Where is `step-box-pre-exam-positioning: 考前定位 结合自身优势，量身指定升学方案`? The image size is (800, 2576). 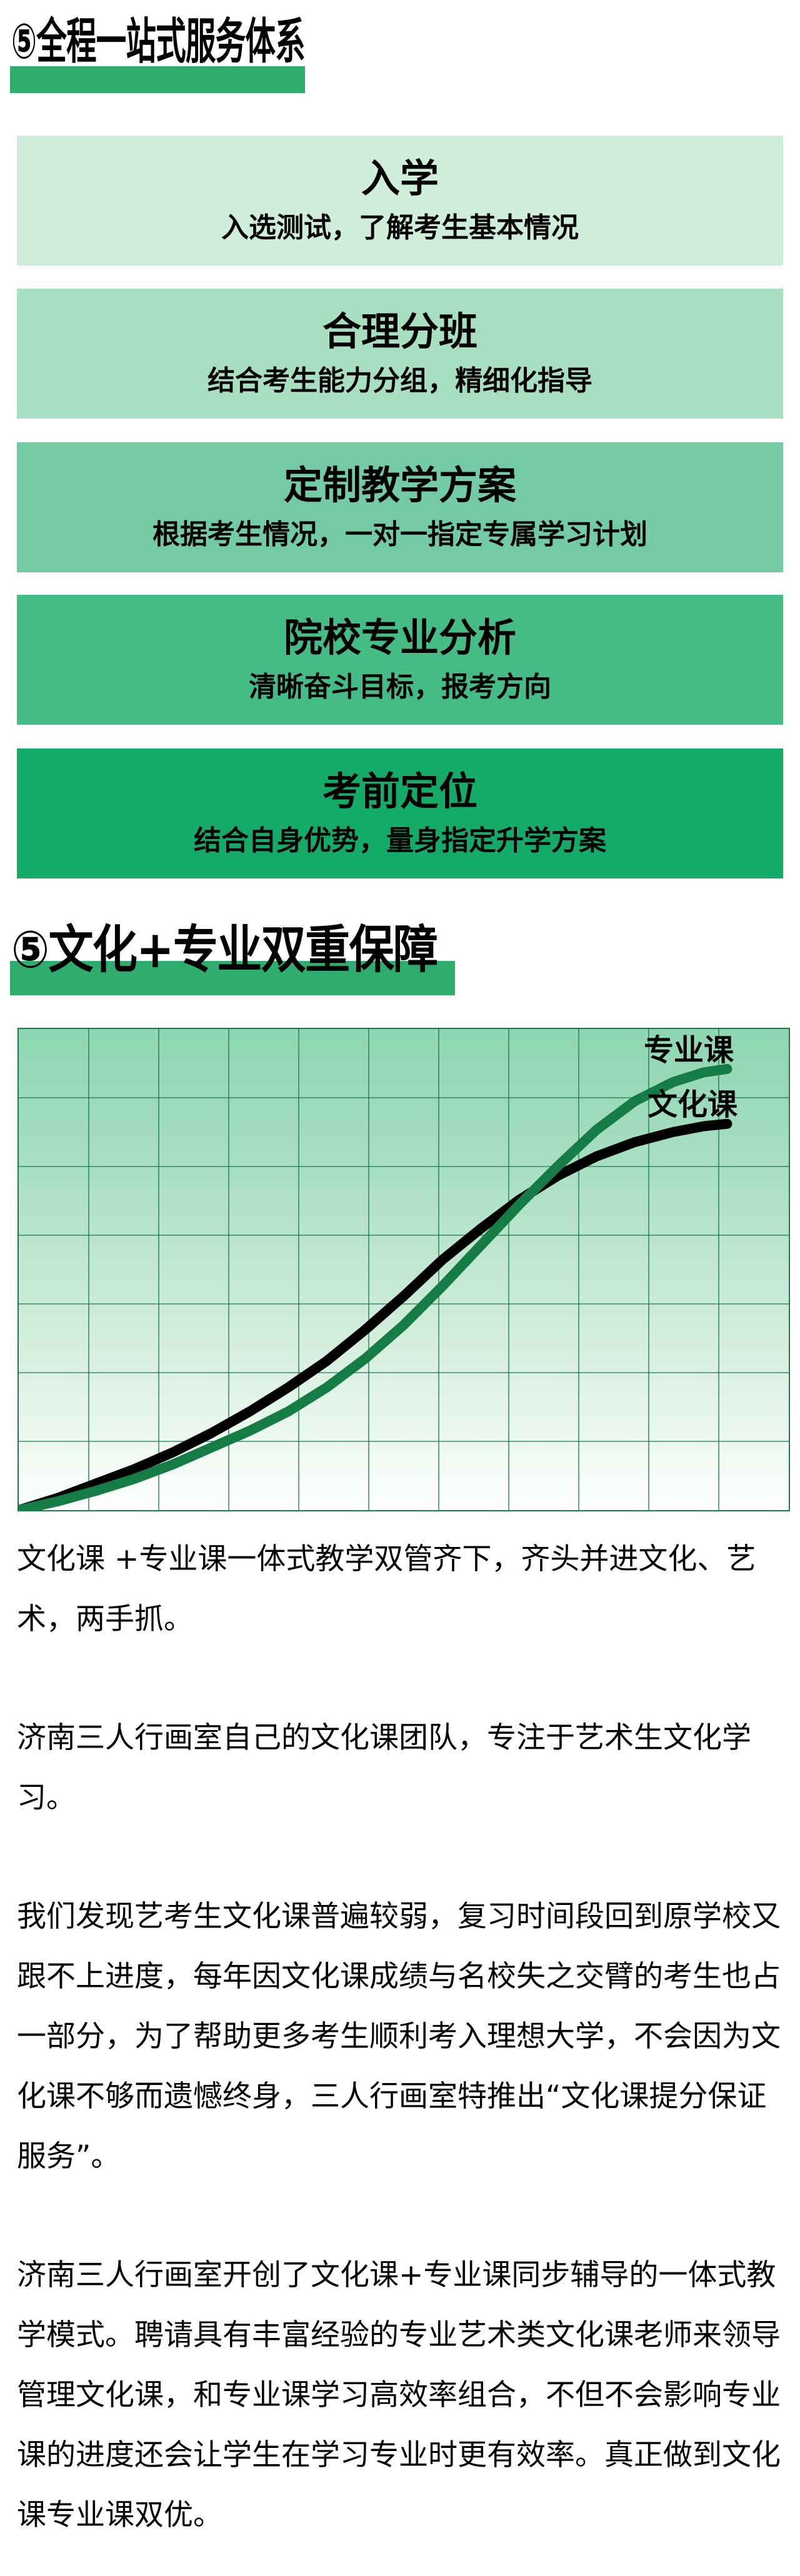
step-box-pre-exam-positioning: 考前定位 结合自身优势，量身指定升学方案 is located at coordinates (400, 813).